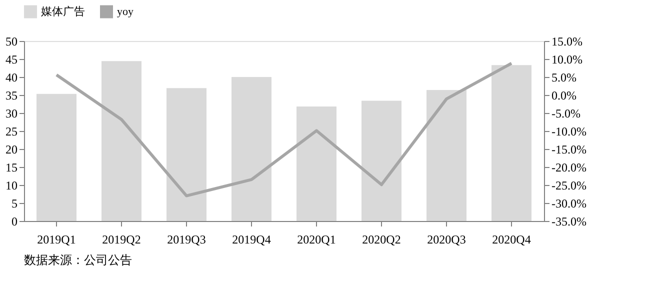 The width and height of the screenshot is (651, 290). Describe the element at coordinates (12, 113) in the screenshot. I see `y-tick-label: 30` at that location.